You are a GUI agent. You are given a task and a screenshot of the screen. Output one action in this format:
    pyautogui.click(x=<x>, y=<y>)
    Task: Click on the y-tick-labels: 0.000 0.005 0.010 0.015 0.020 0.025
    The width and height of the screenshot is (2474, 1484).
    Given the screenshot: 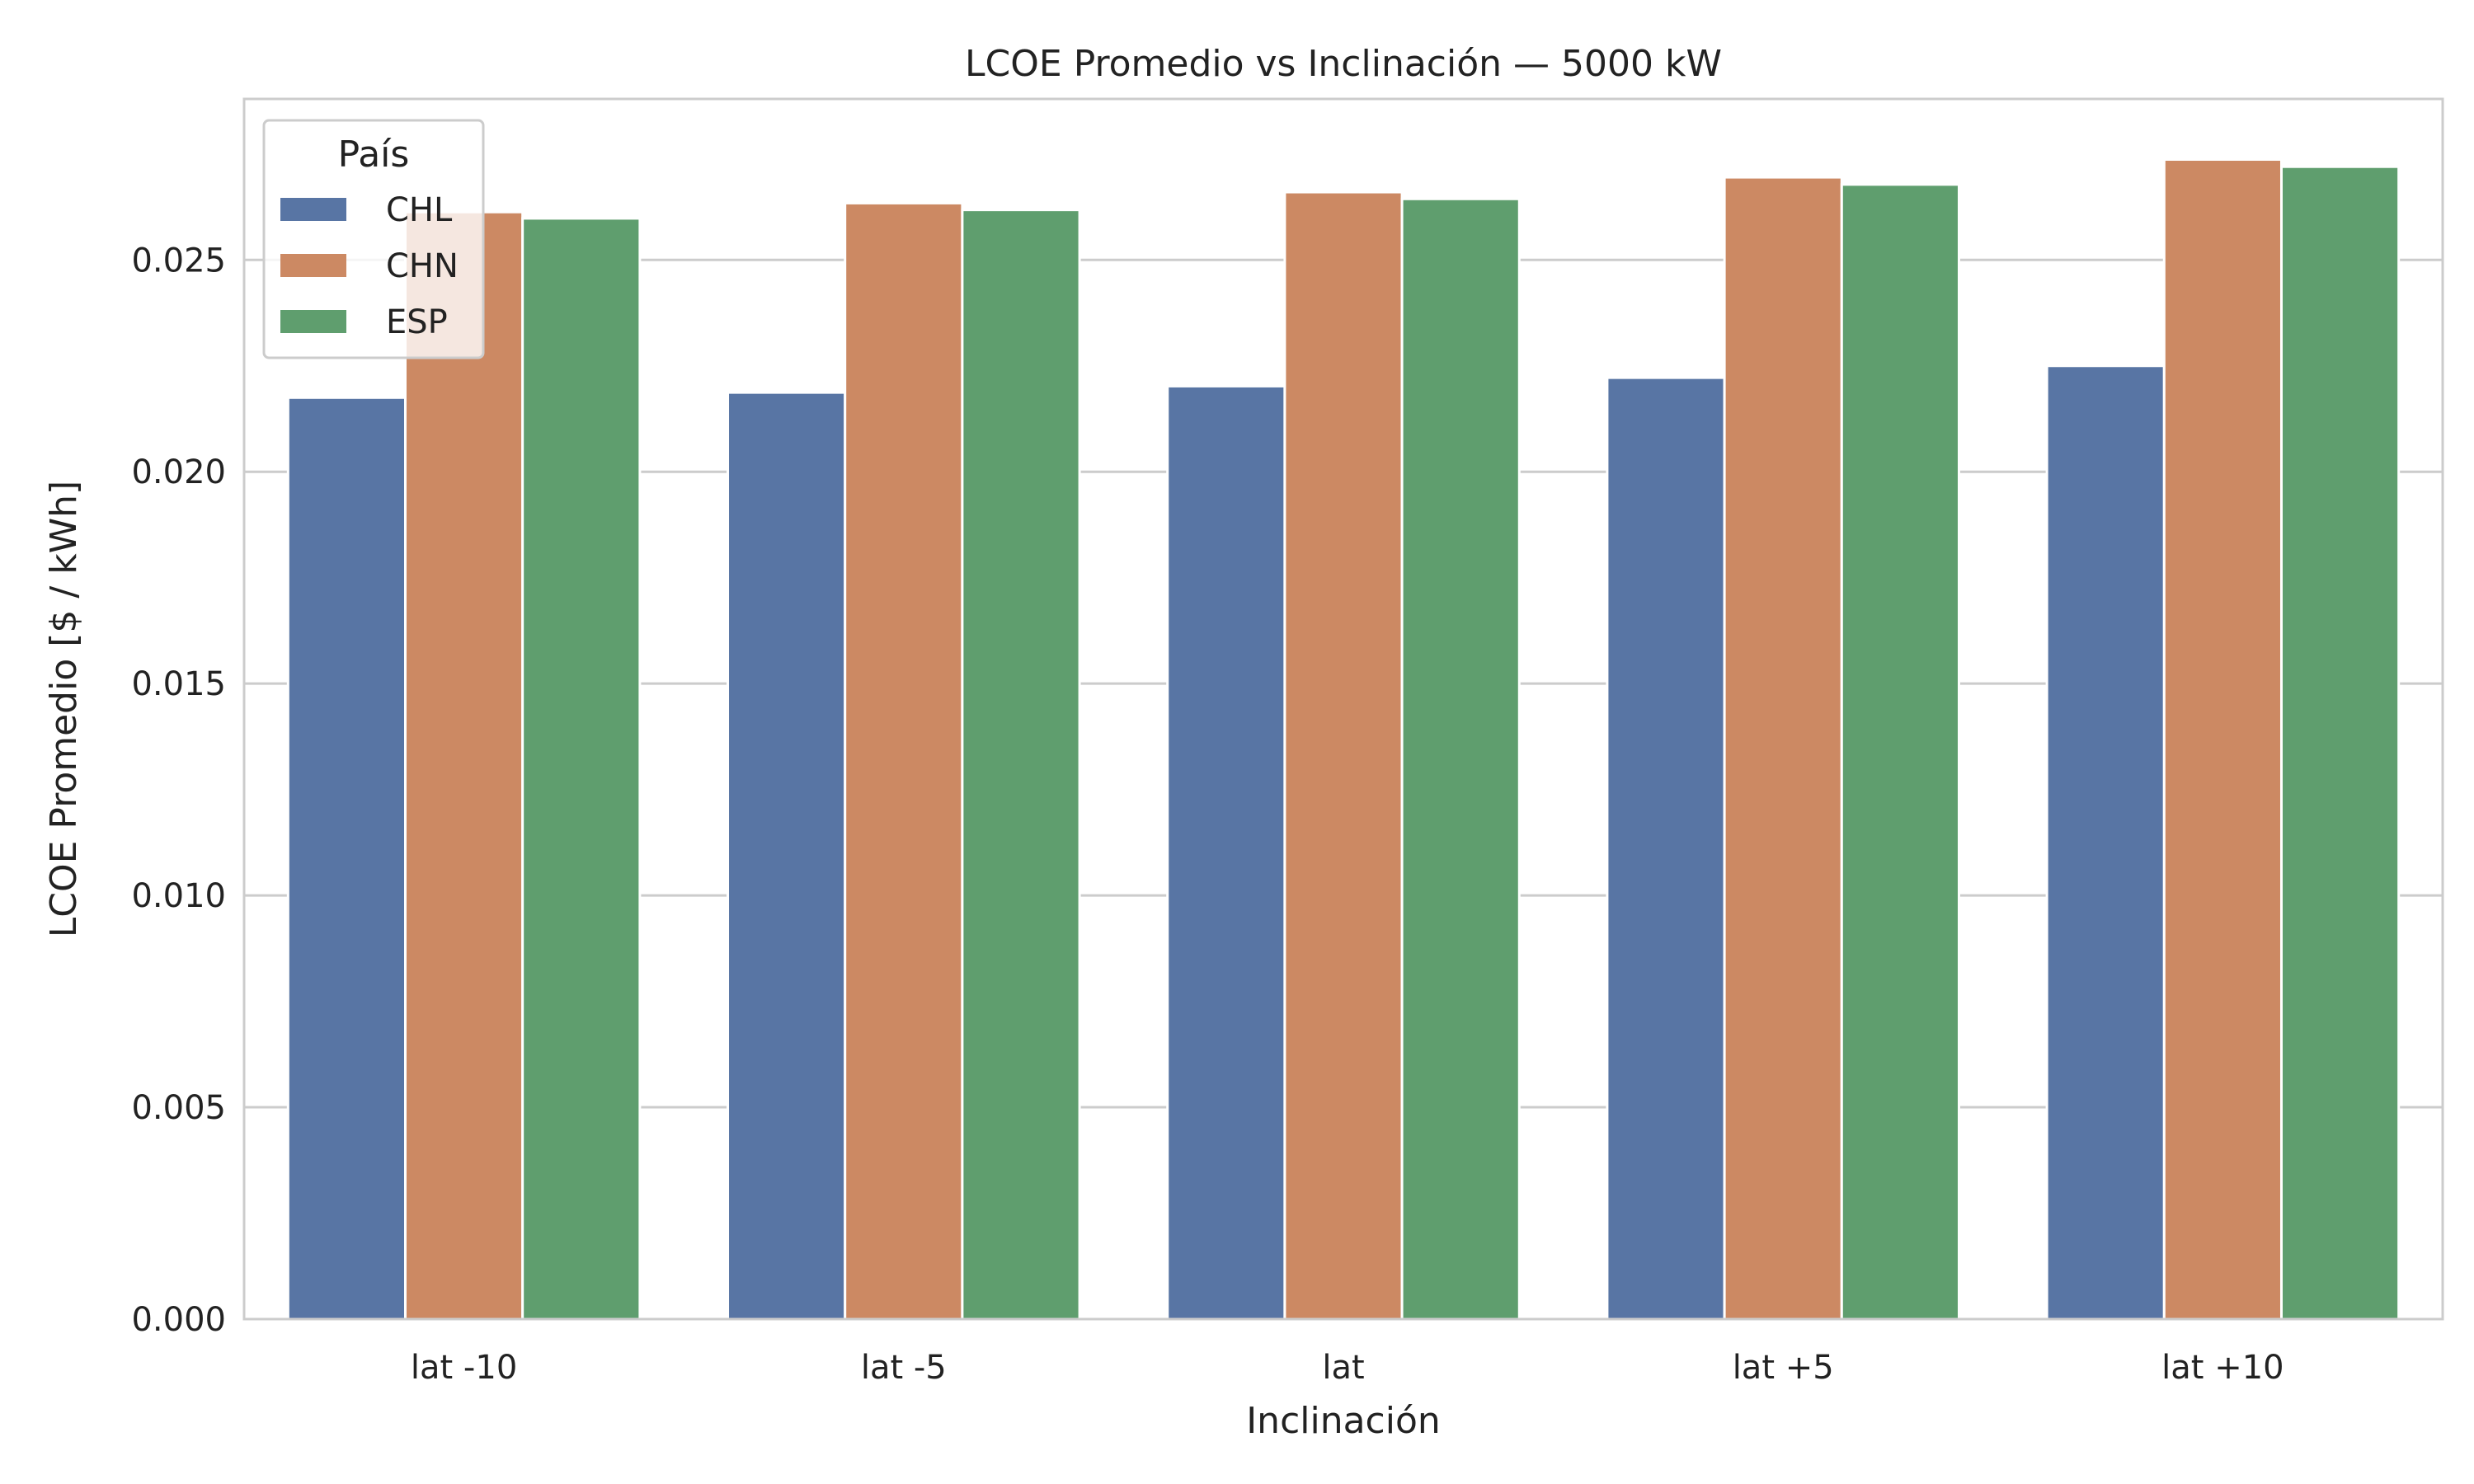 What is the action you would take?
    pyautogui.click(x=178, y=790)
    